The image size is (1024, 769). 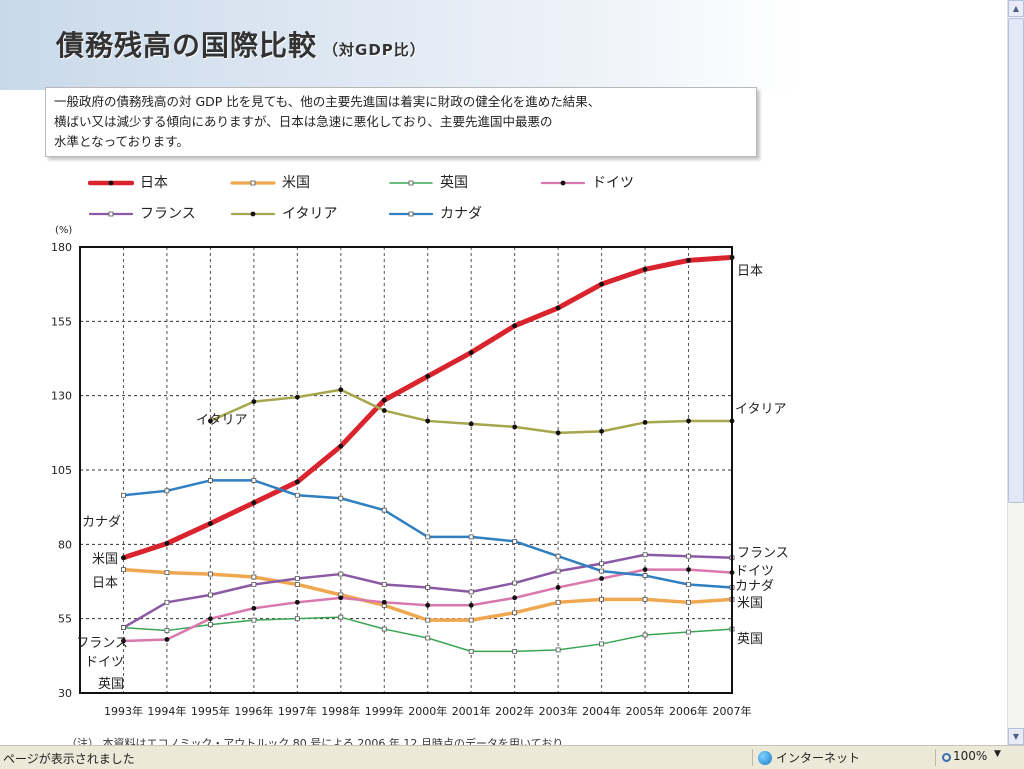 What do you see at coordinates (754, 586) in the screenshot?
I see `series-end-label: カナダ` at bounding box center [754, 586].